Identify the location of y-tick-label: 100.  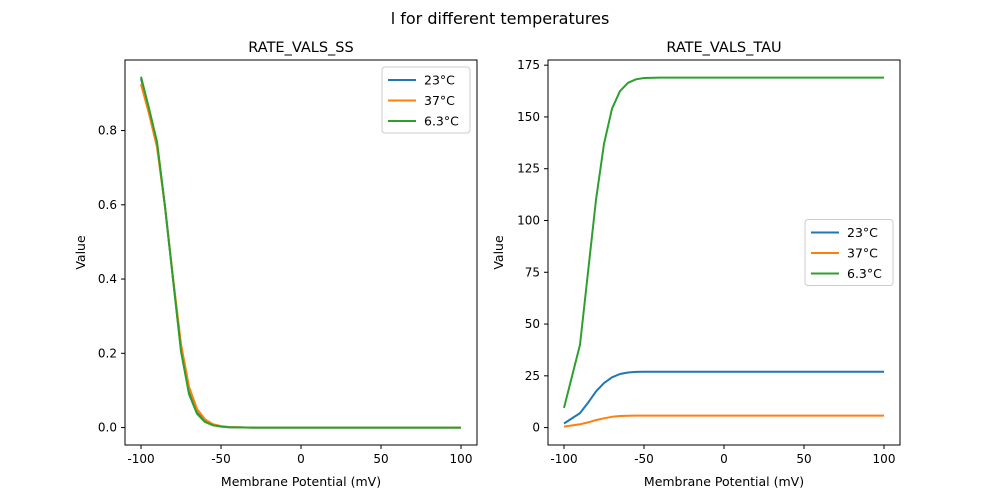
(528, 221).